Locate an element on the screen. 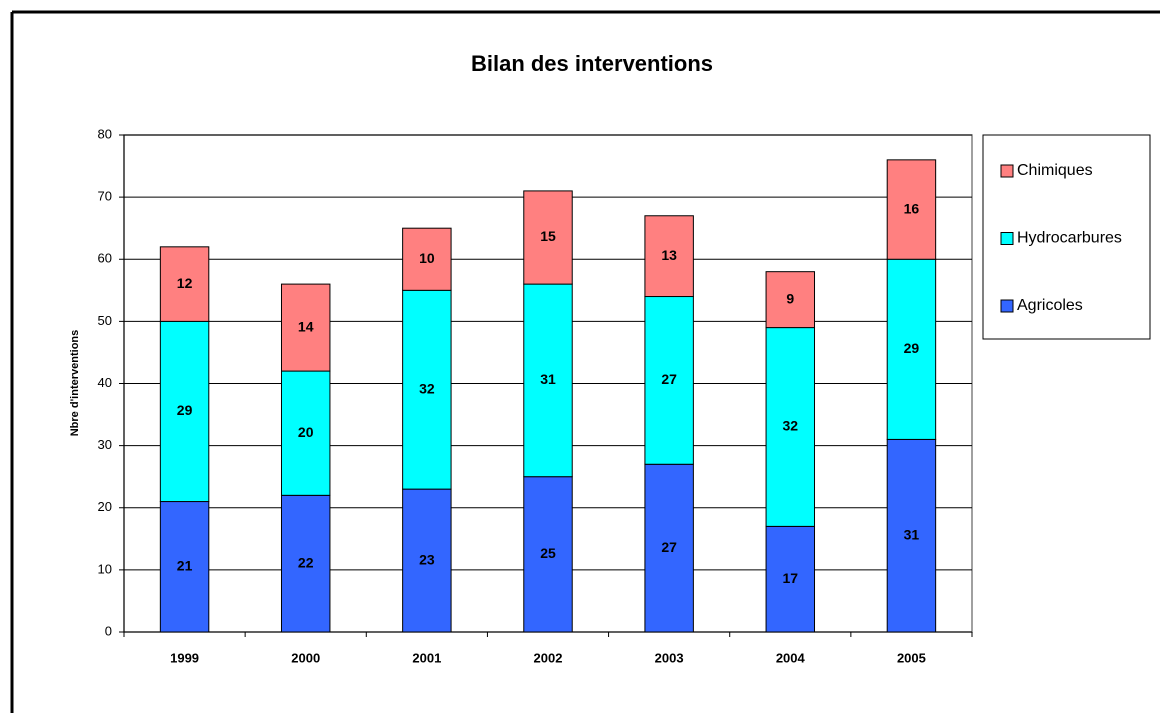 This screenshot has width=1160, height=718. x-tick-label: 2000 is located at coordinates (305, 657).